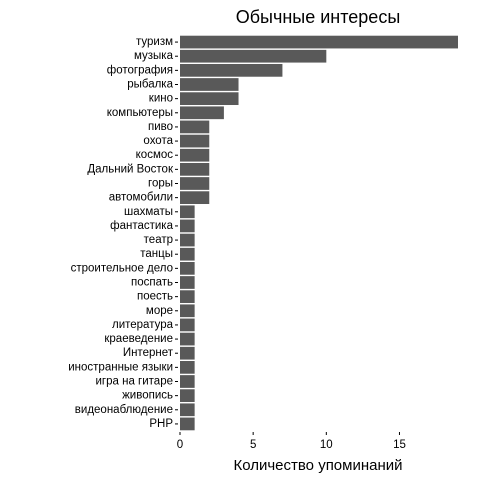 The width and height of the screenshot is (480, 485). I want to click on y-tick-label: компьютеры, so click(140, 113).